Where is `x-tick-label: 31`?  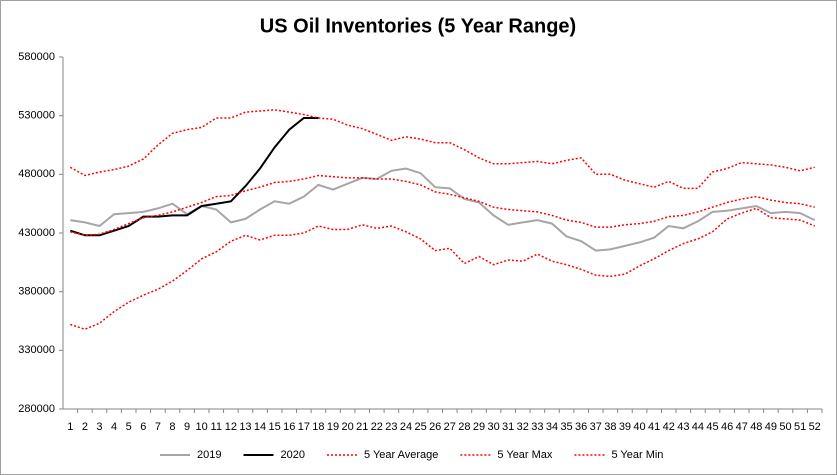
x-tick-label: 31 is located at coordinates (508, 427).